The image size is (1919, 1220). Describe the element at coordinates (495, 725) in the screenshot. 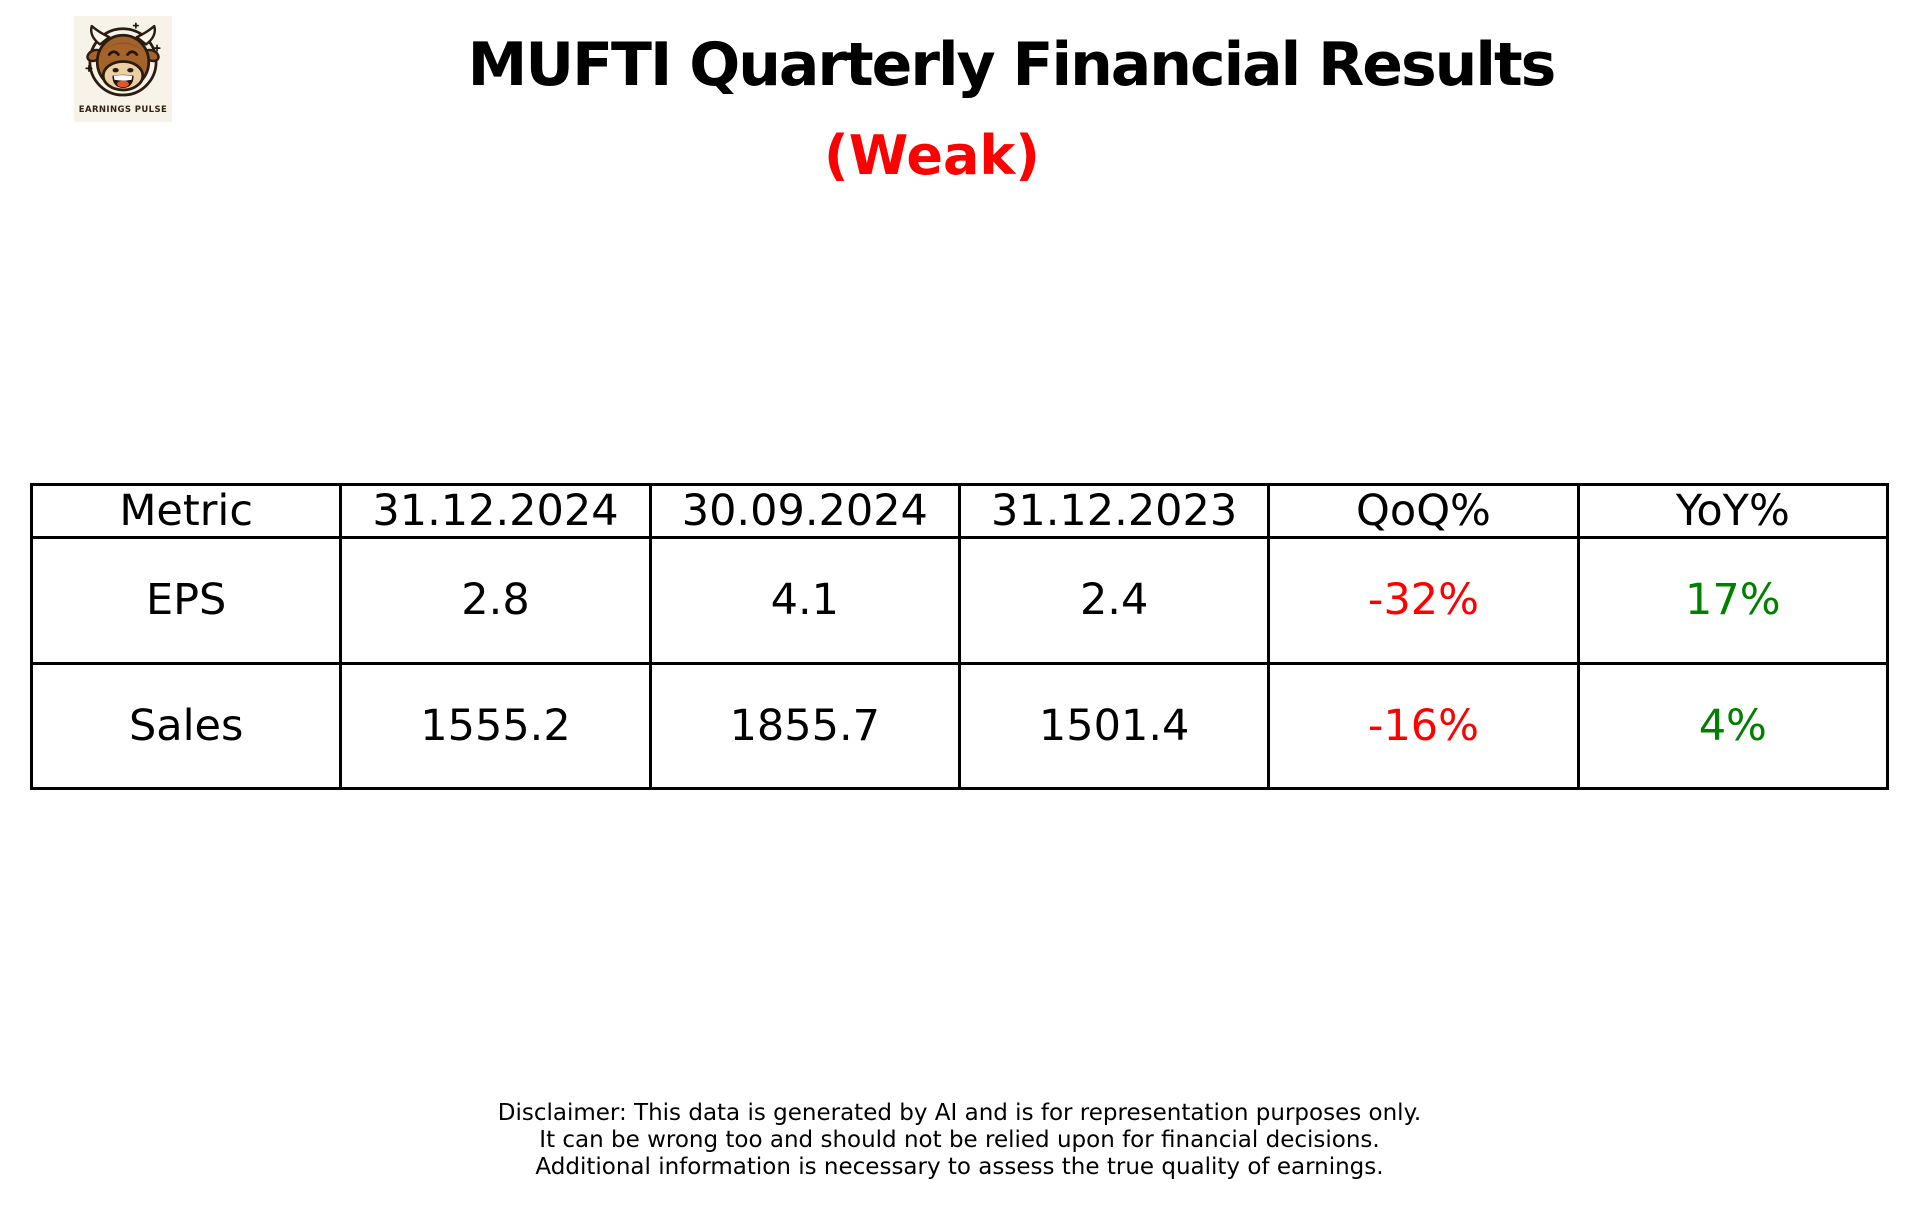

I see `sales-current-value: 1555.2` at that location.